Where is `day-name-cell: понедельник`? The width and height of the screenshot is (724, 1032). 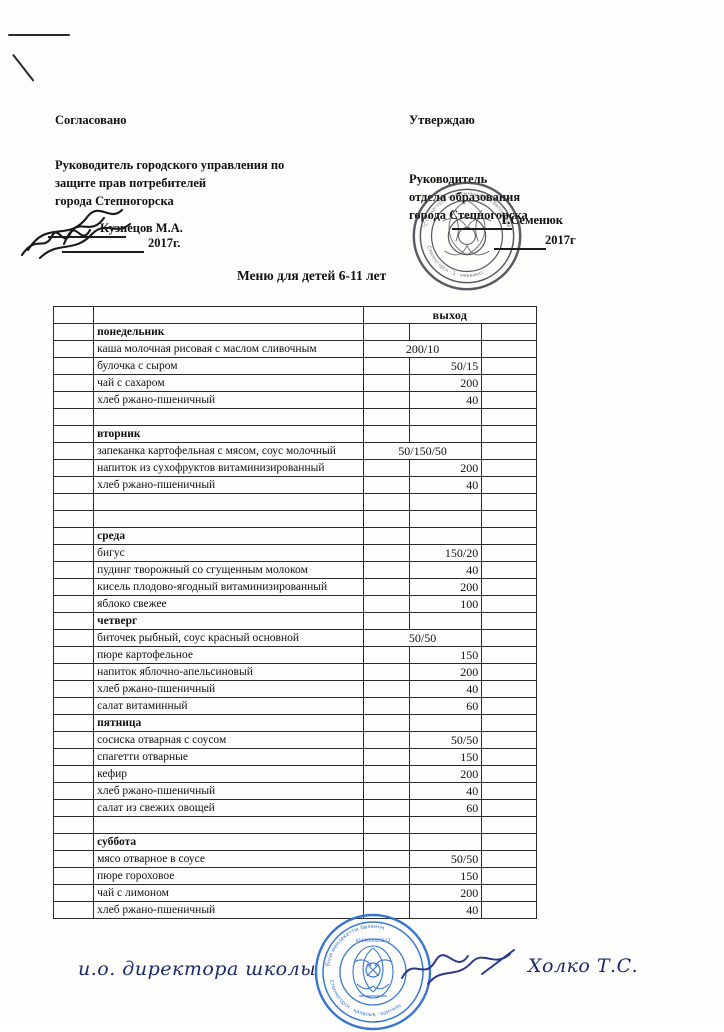 day-name-cell: понедельник is located at coordinates (228, 332).